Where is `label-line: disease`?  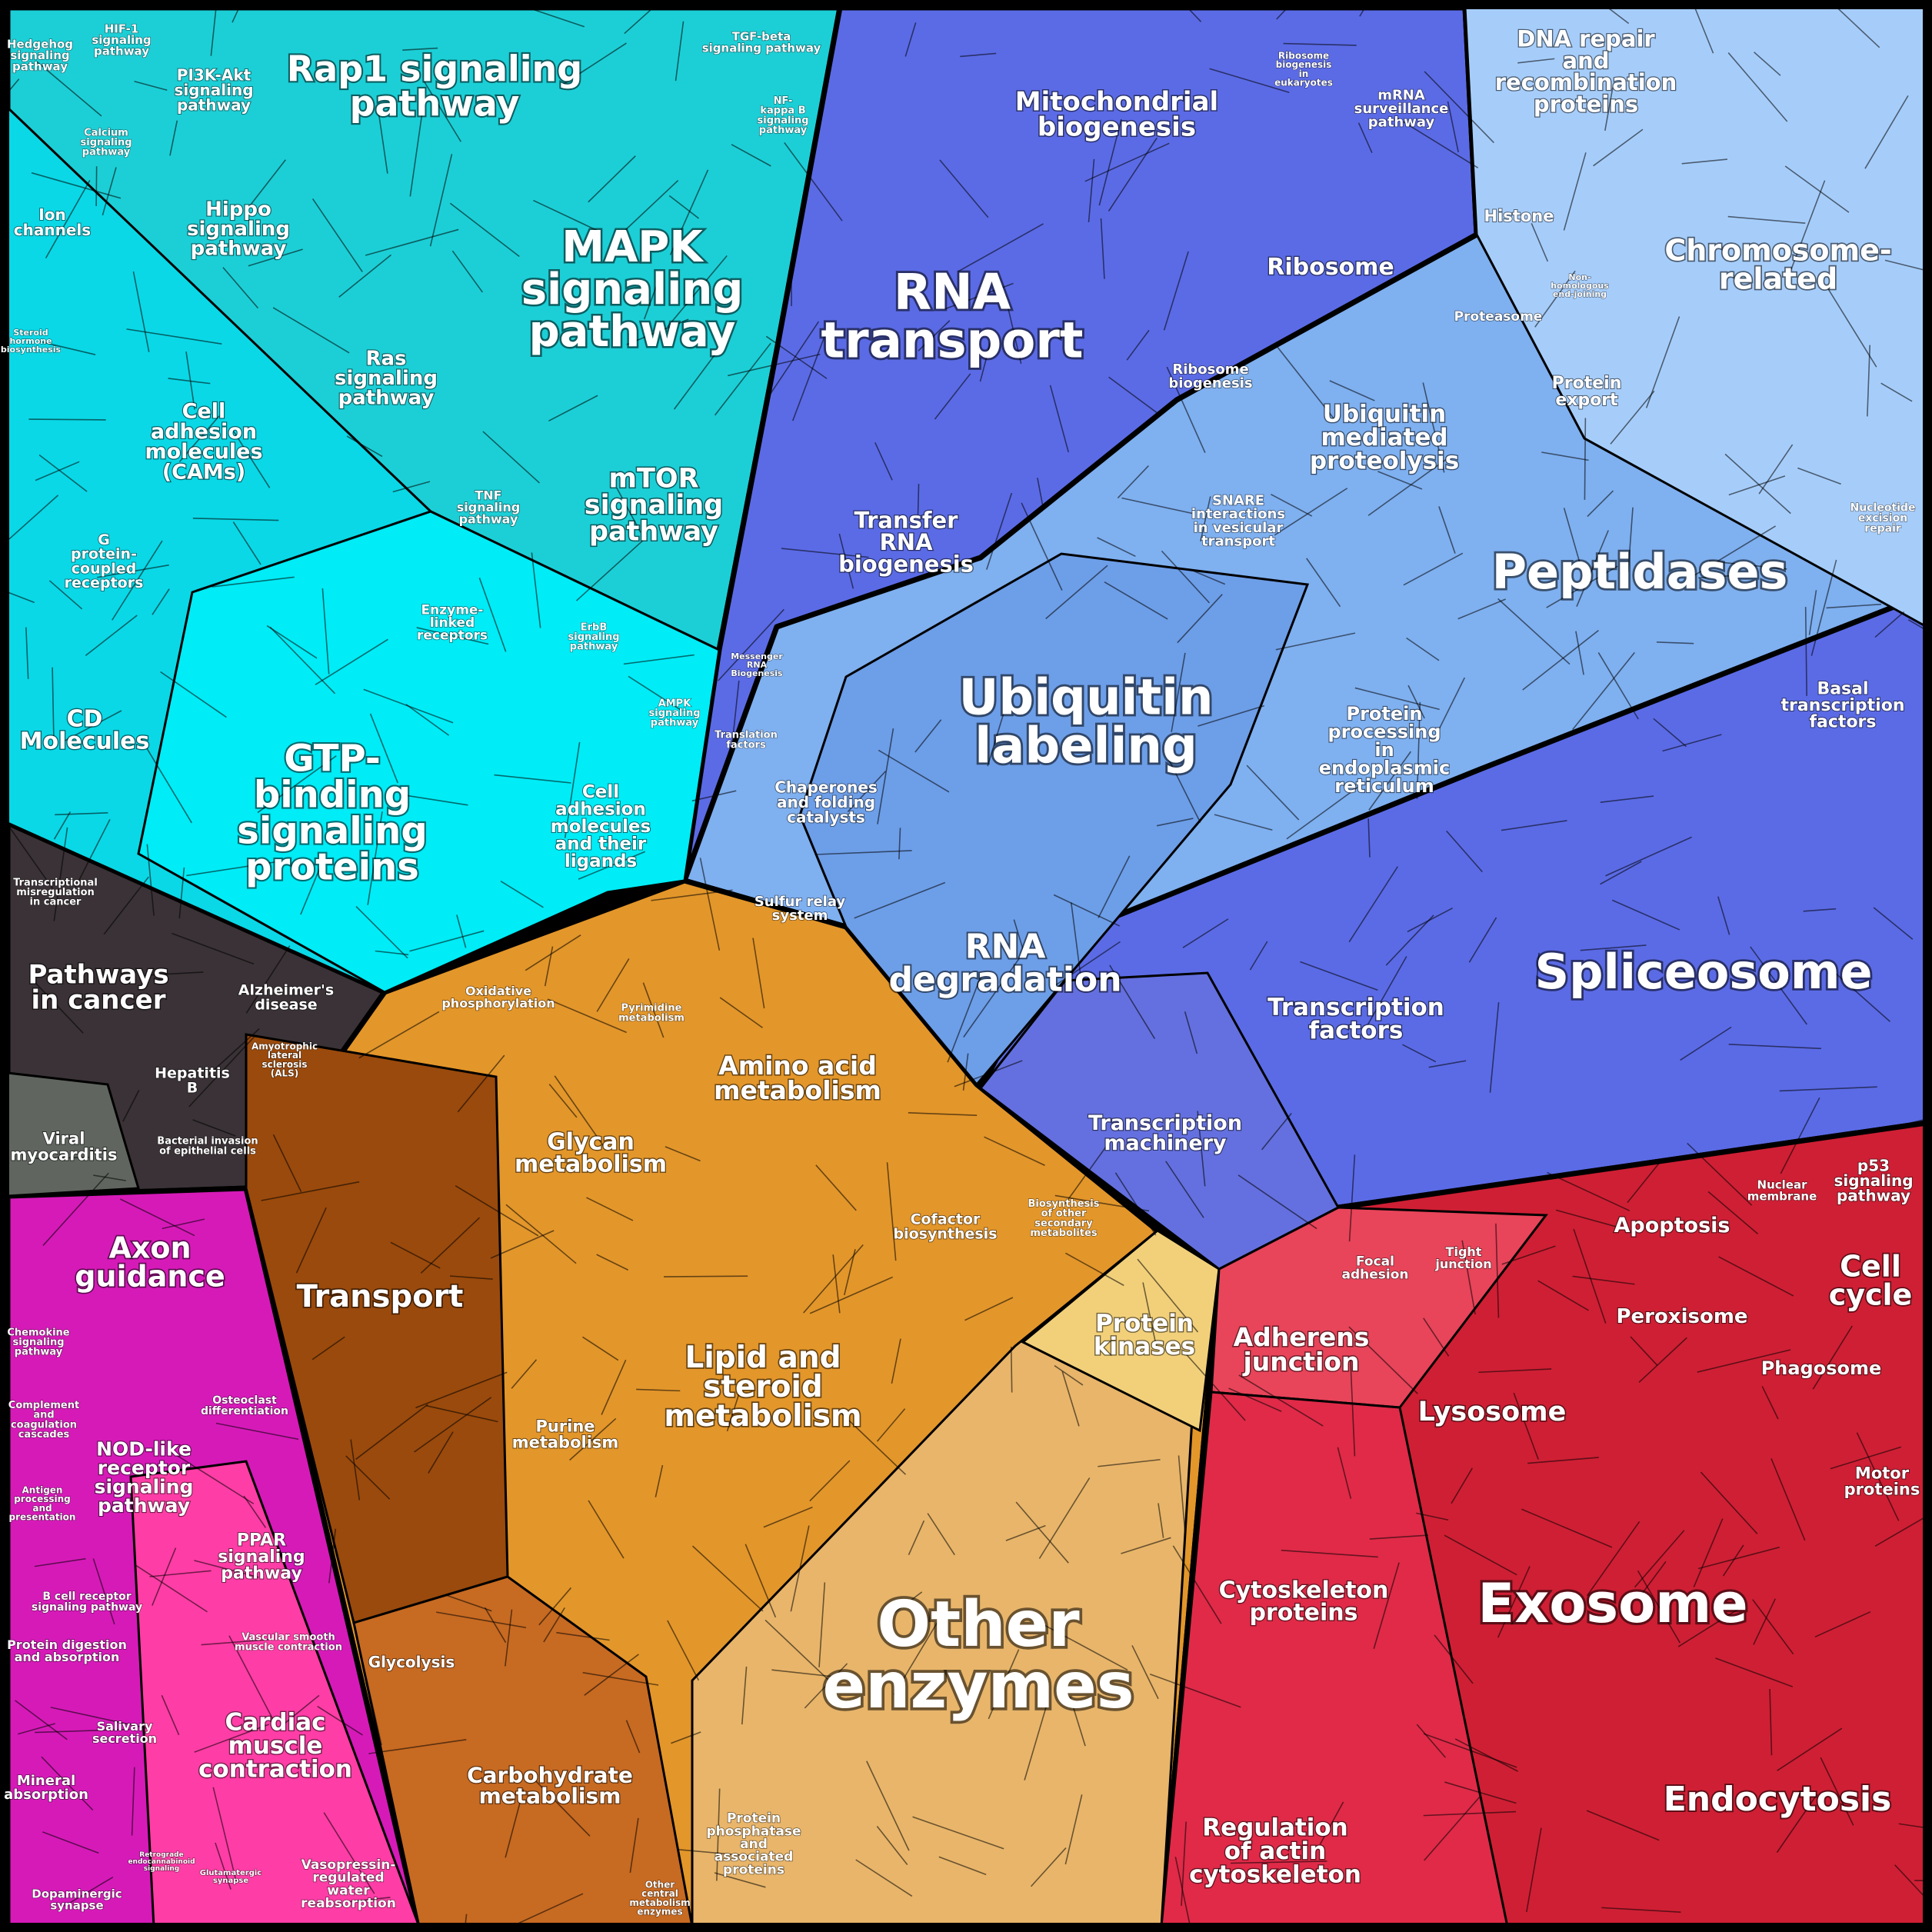
label-line: disease is located at coordinates (286, 1004).